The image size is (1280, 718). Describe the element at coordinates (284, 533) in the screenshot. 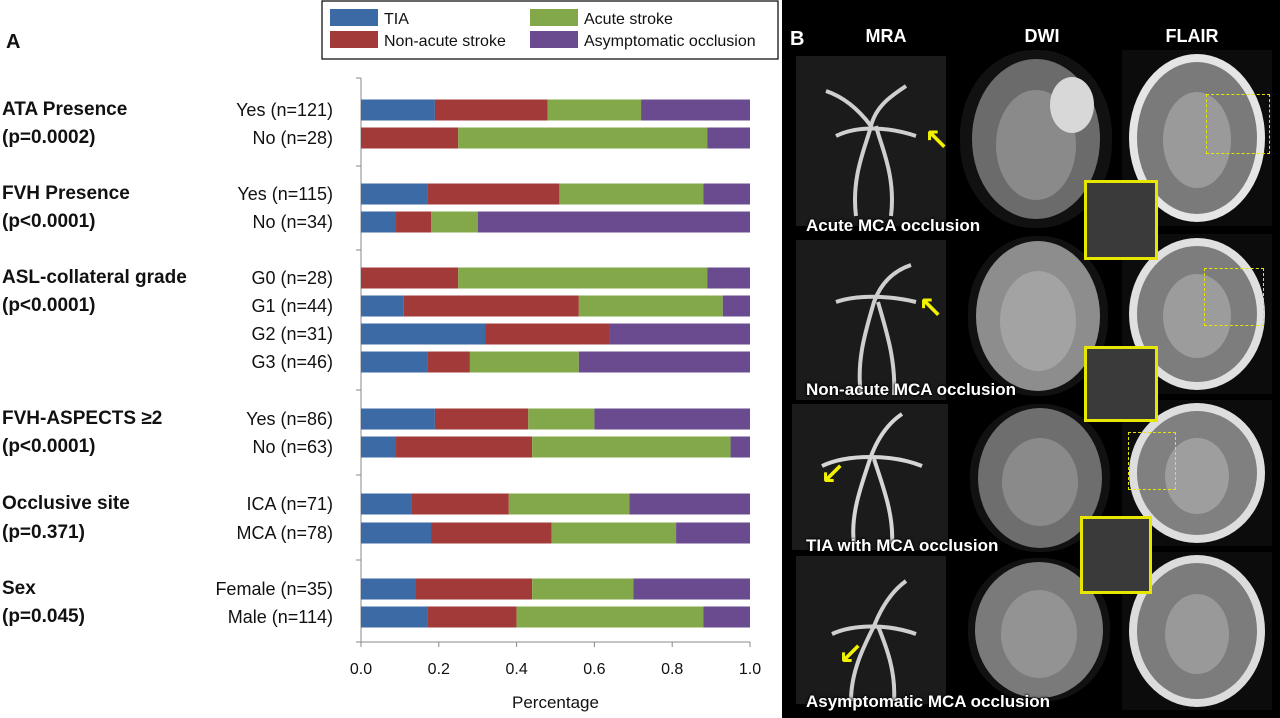

I see `row-label: MCA (n=78)` at that location.